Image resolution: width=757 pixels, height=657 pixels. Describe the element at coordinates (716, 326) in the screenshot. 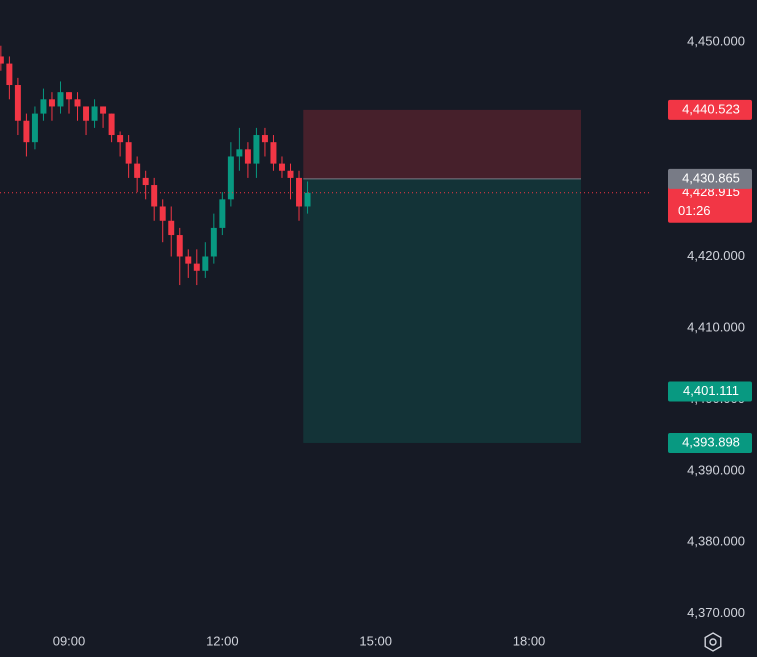

I see `y-tick-label: 4,410.000` at that location.